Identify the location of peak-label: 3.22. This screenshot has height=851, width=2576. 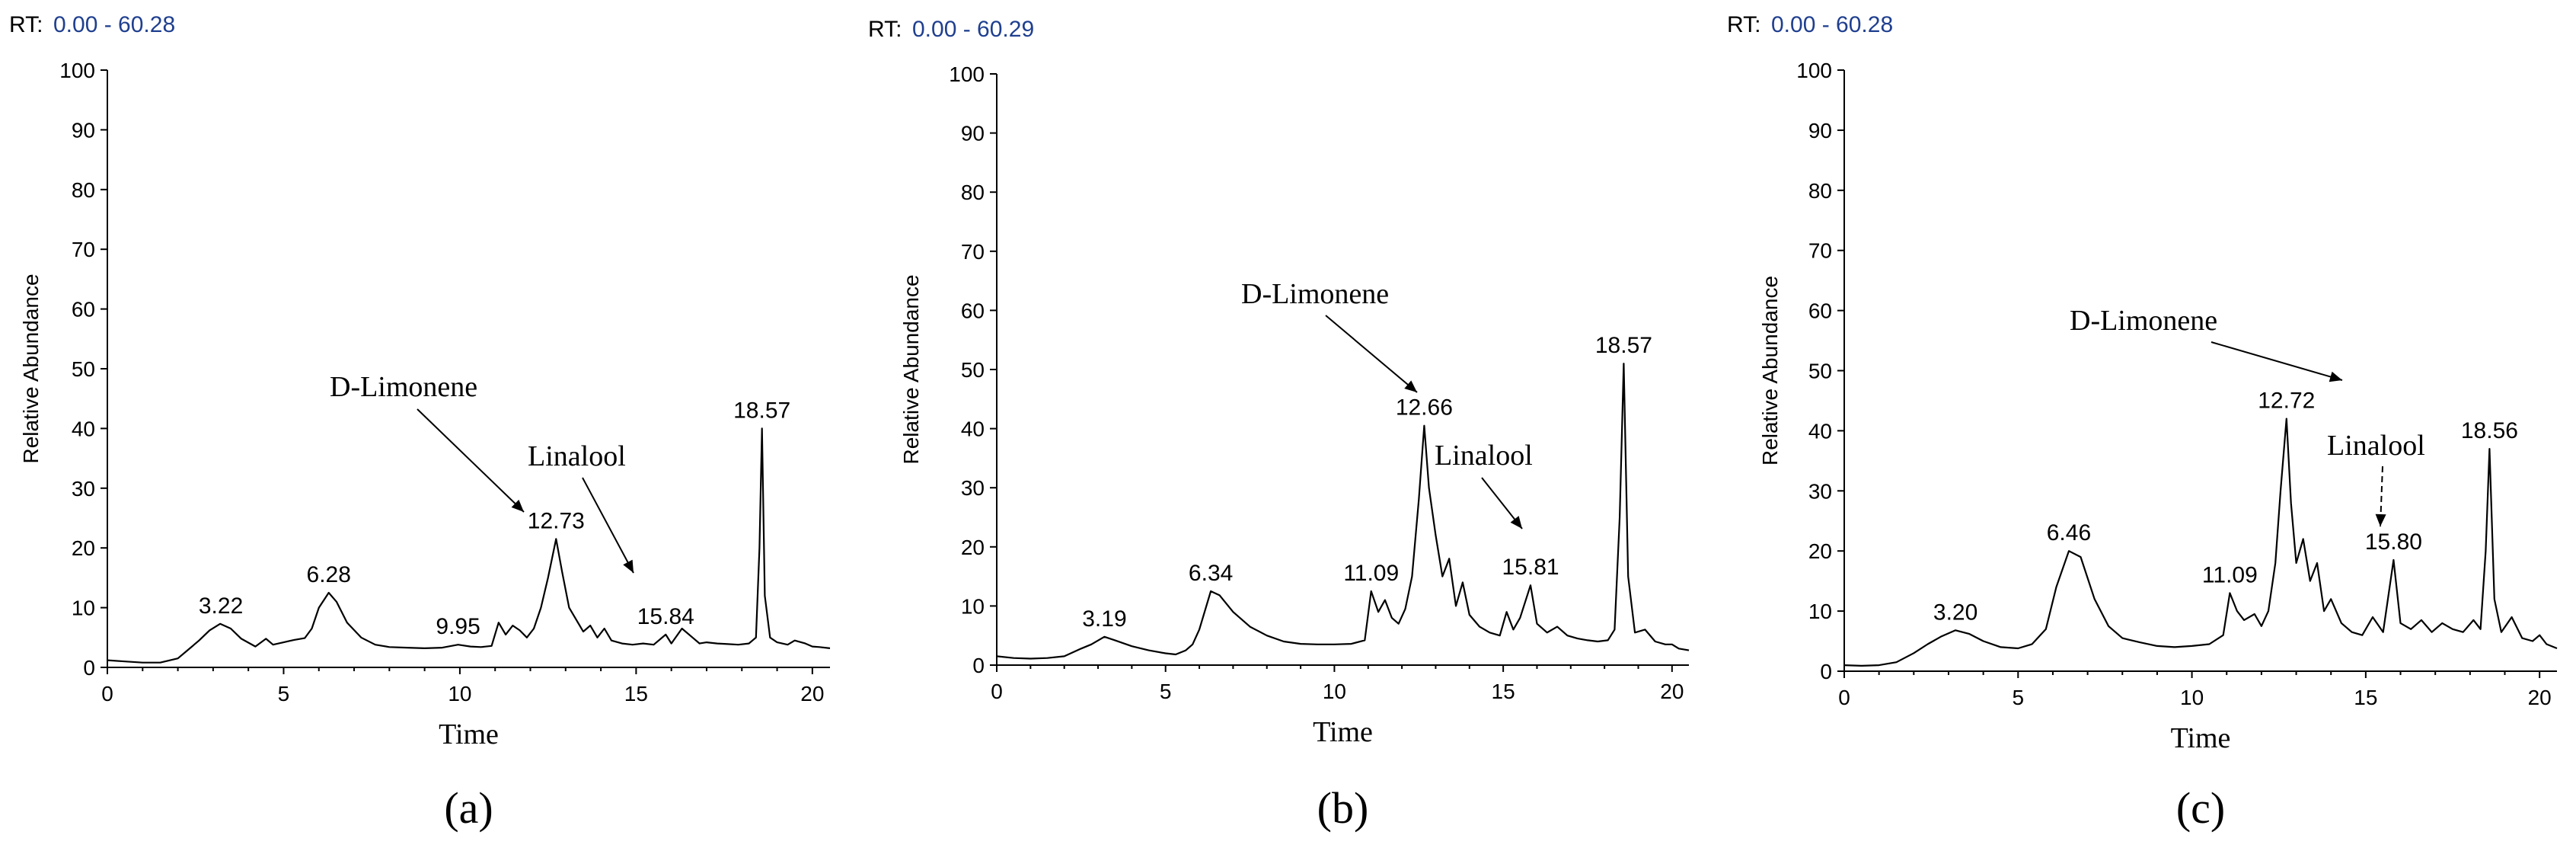
(221, 606).